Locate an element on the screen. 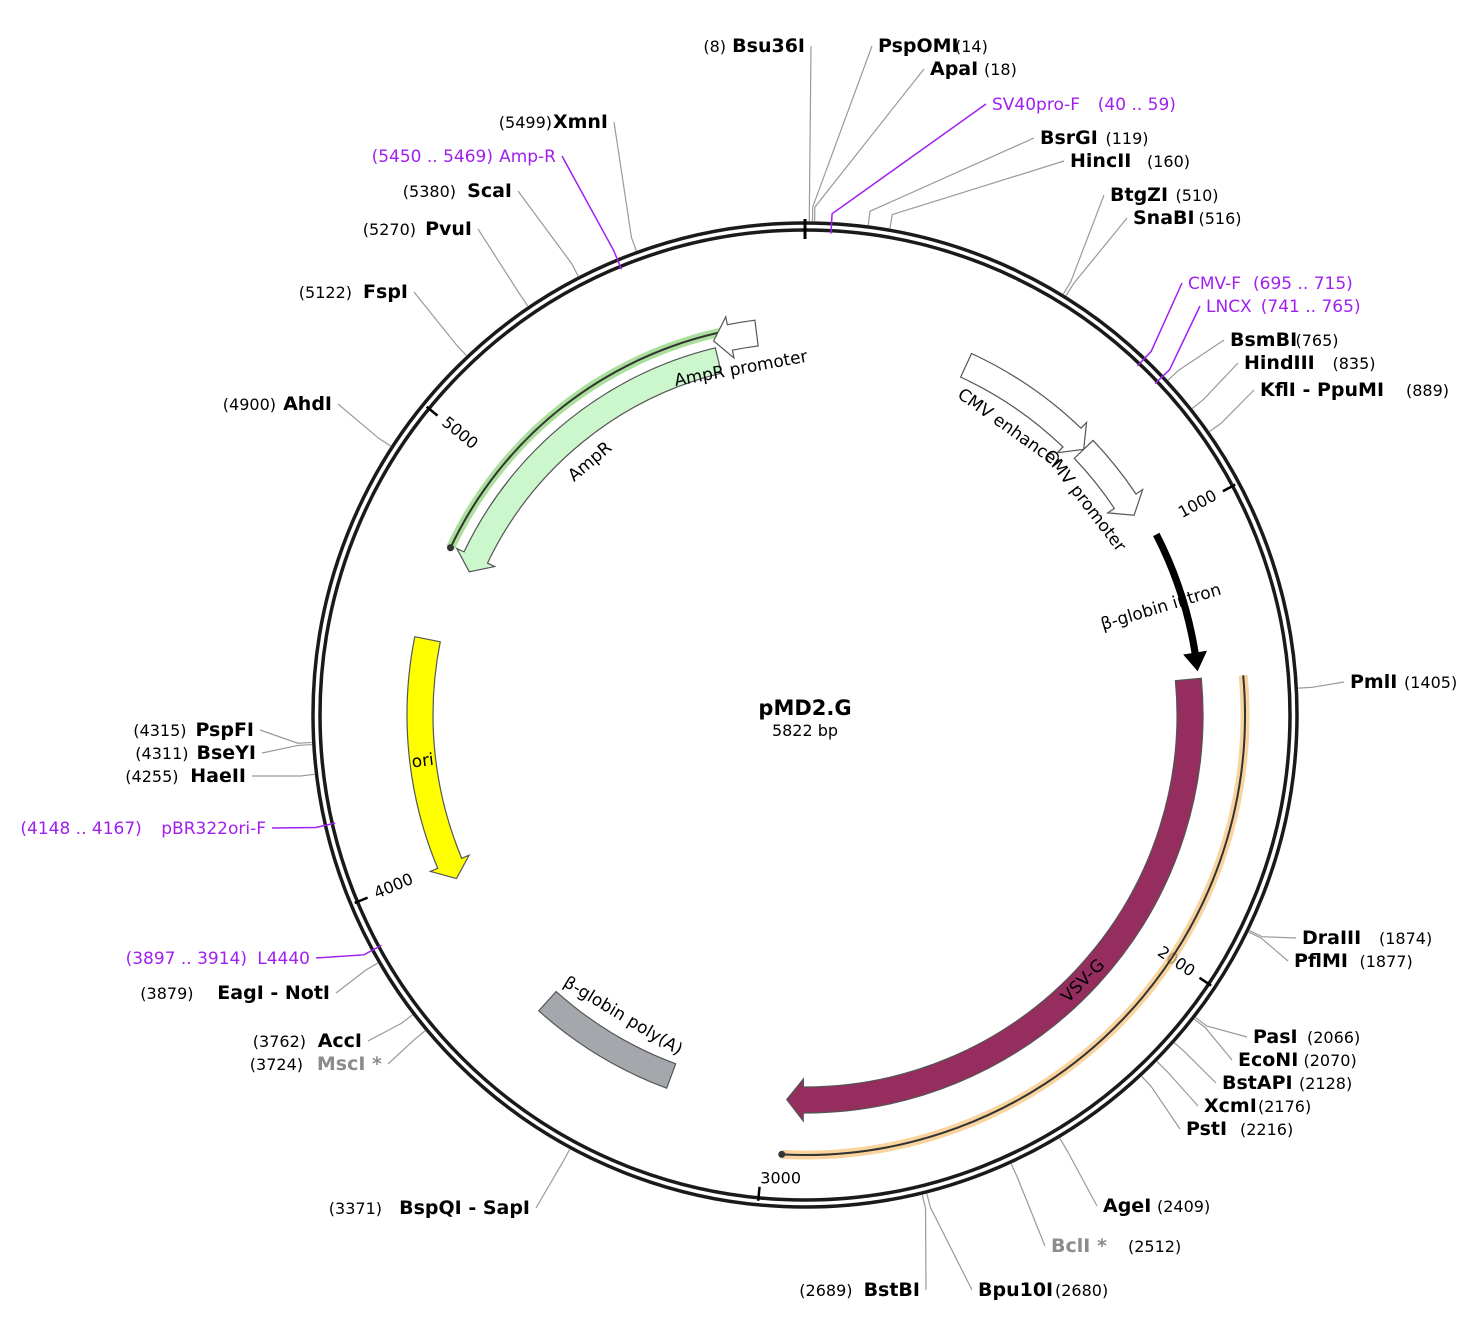  primer-name: L4440 is located at coordinates (283, 959).